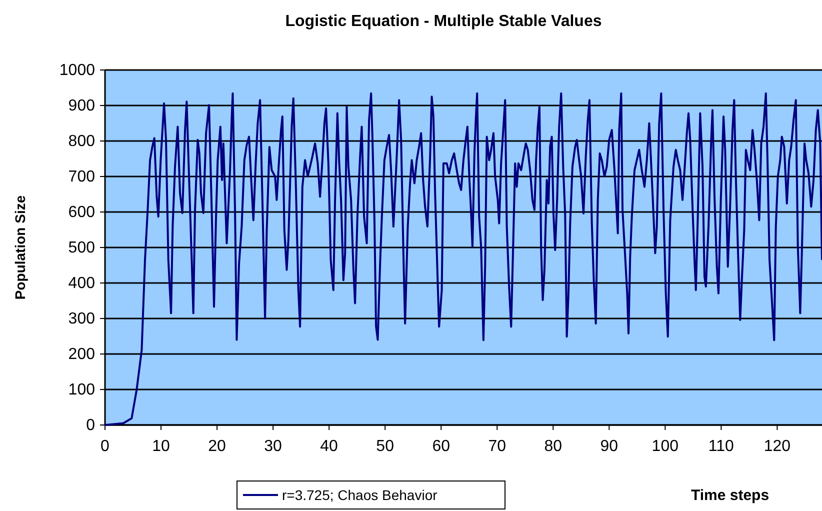 The width and height of the screenshot is (822, 511). I want to click on y-tick-label: 0, so click(91, 425).